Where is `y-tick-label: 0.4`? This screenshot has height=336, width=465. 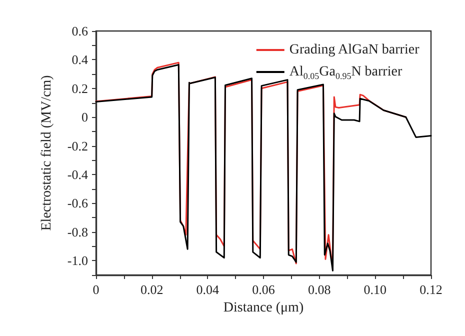 y-tick-label: 0.4 is located at coordinates (80, 60).